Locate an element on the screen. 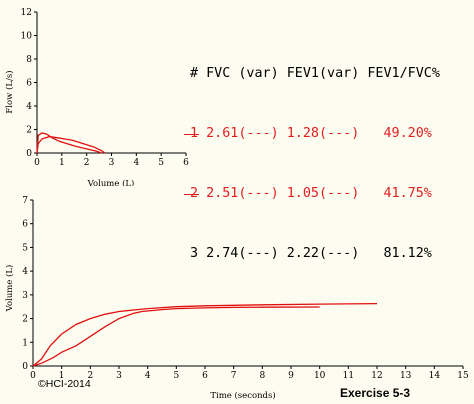  fvc-value: 2.61(---) is located at coordinates (242, 133).